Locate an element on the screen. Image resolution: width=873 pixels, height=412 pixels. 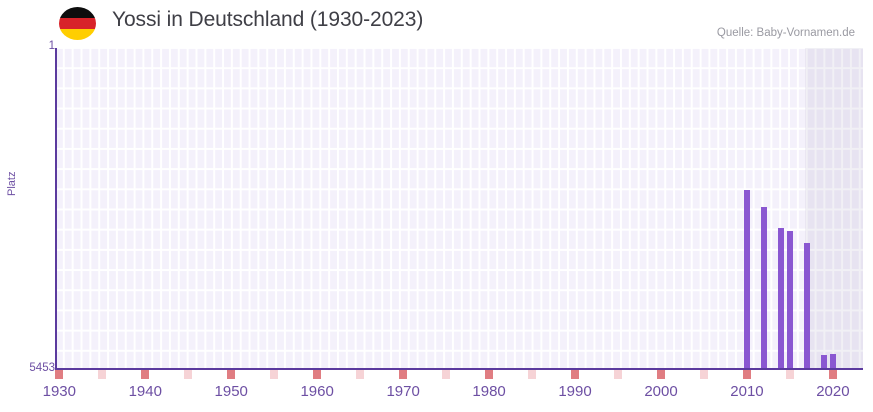
x-axis-tick-2005 is located at coordinates (703, 374).